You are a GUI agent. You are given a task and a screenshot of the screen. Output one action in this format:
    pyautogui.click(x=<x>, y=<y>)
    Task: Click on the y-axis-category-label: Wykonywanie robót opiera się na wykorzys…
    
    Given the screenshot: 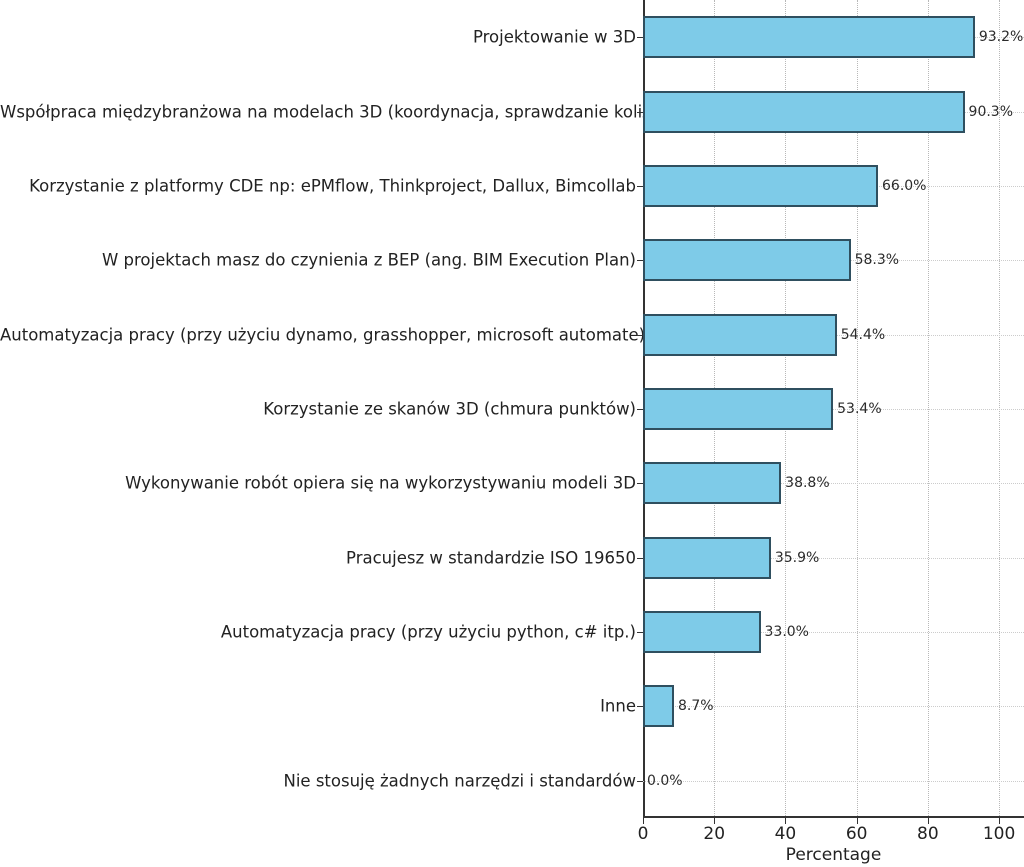 What is the action you would take?
    pyautogui.click(x=380, y=483)
    